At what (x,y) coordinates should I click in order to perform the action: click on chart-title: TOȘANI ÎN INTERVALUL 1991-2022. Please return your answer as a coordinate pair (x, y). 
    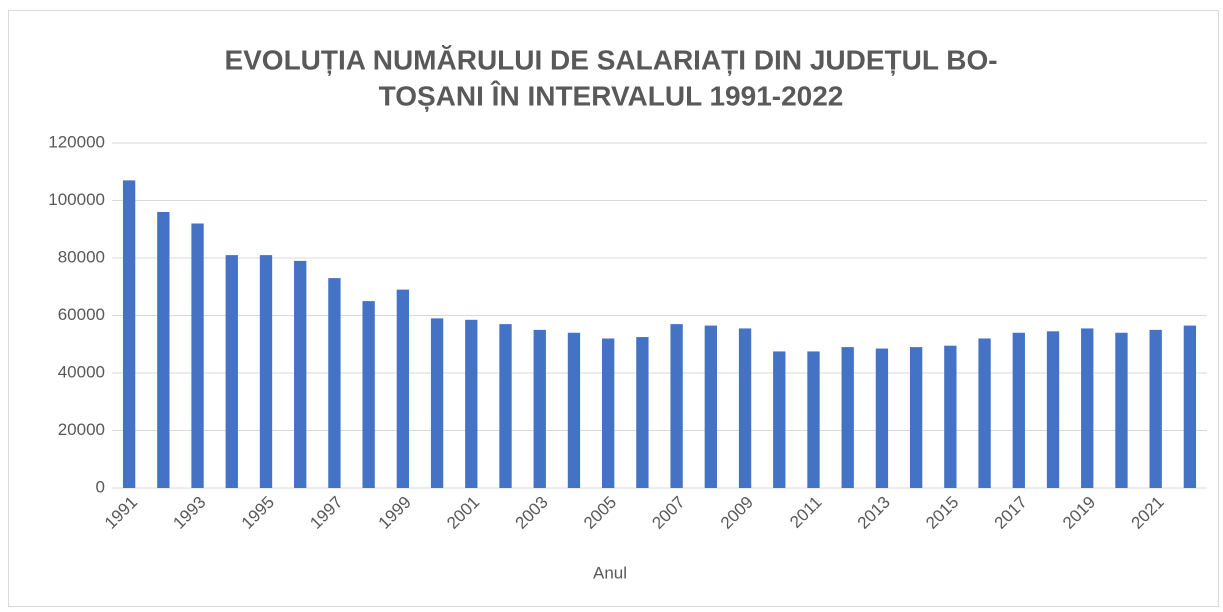
    Looking at the image, I should click on (611, 95).